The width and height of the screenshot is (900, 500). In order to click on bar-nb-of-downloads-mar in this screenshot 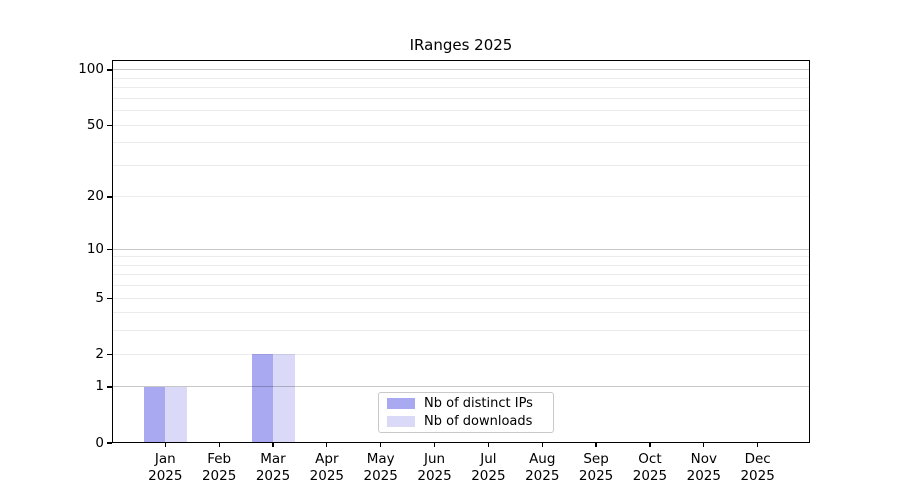, I will do `click(284, 398)`.